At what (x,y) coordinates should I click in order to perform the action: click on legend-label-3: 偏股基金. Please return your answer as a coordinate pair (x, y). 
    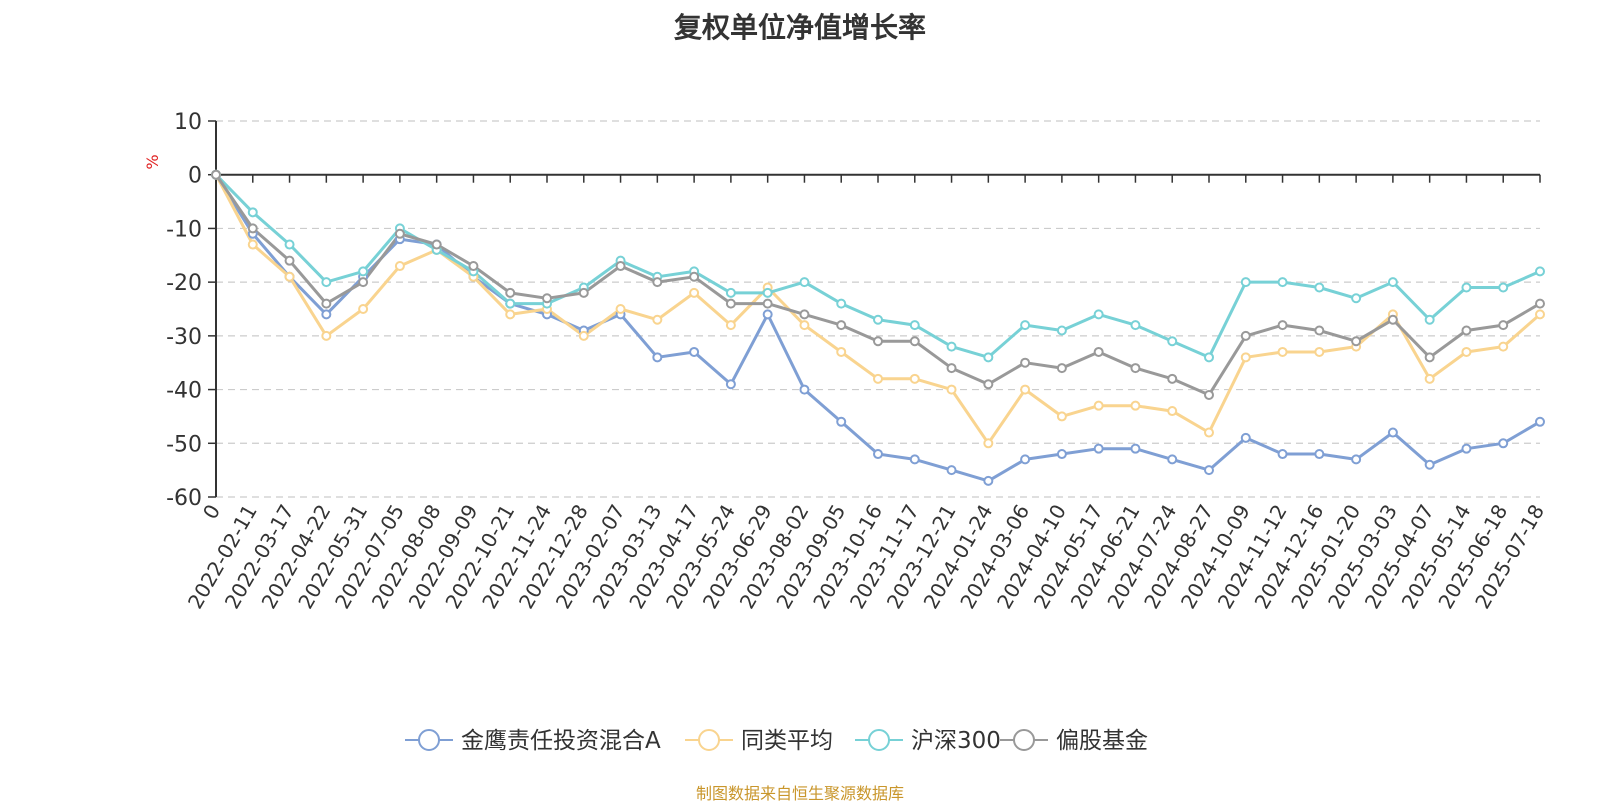
    Looking at the image, I should click on (1102, 741).